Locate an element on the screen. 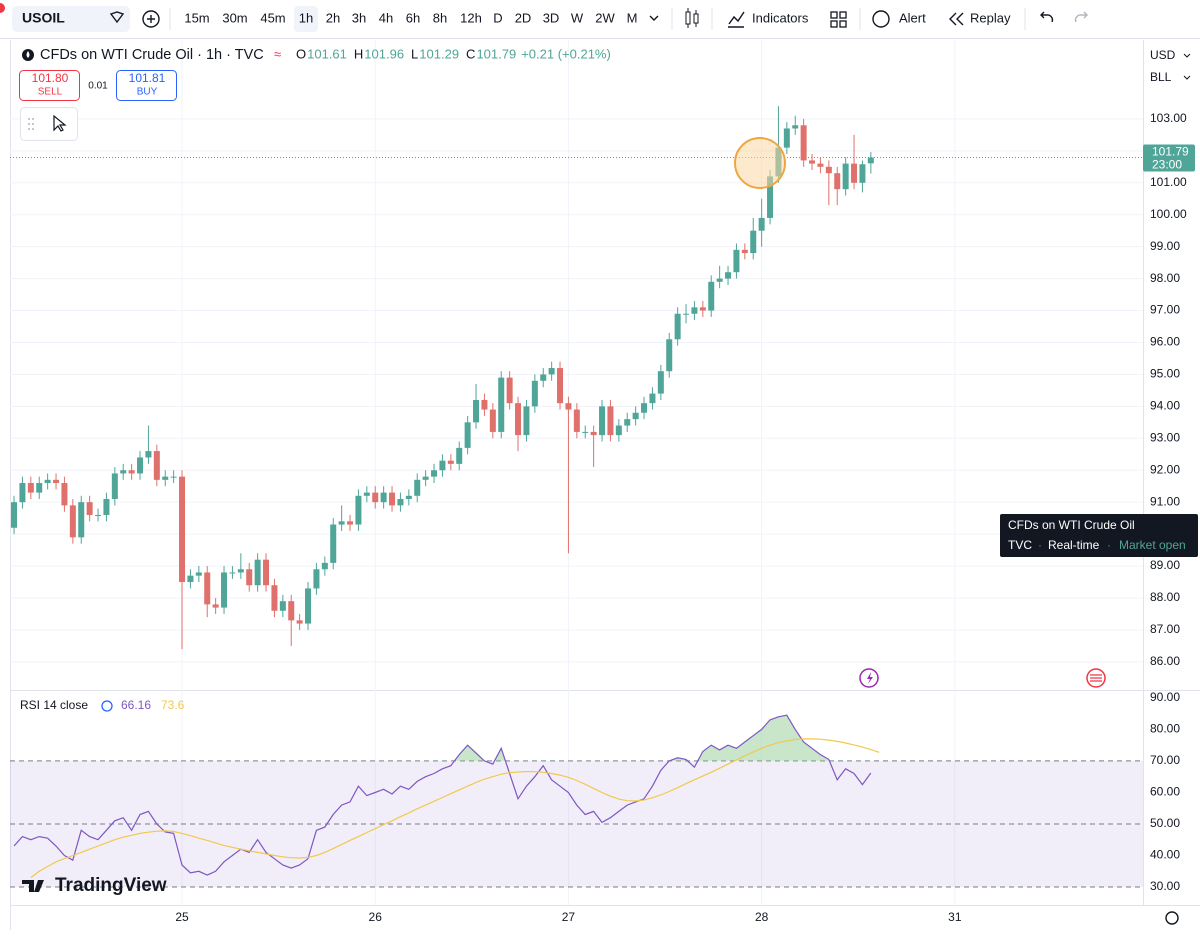 This screenshot has height=940, width=1200. highlight-circle is located at coordinates (760, 163).